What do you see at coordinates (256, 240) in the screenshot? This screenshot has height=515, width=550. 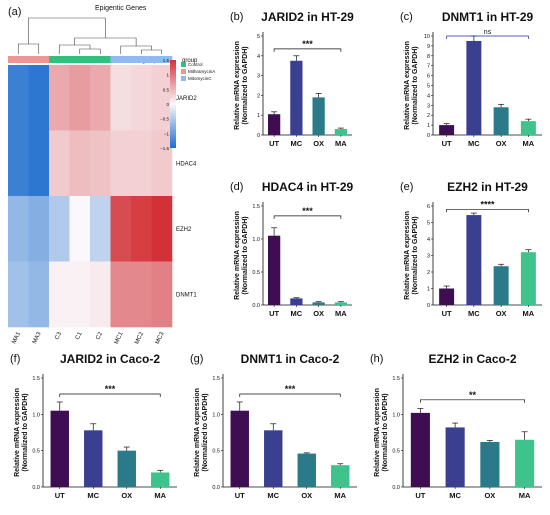 I see `y-tick-label: 1.0` at bounding box center [256, 240].